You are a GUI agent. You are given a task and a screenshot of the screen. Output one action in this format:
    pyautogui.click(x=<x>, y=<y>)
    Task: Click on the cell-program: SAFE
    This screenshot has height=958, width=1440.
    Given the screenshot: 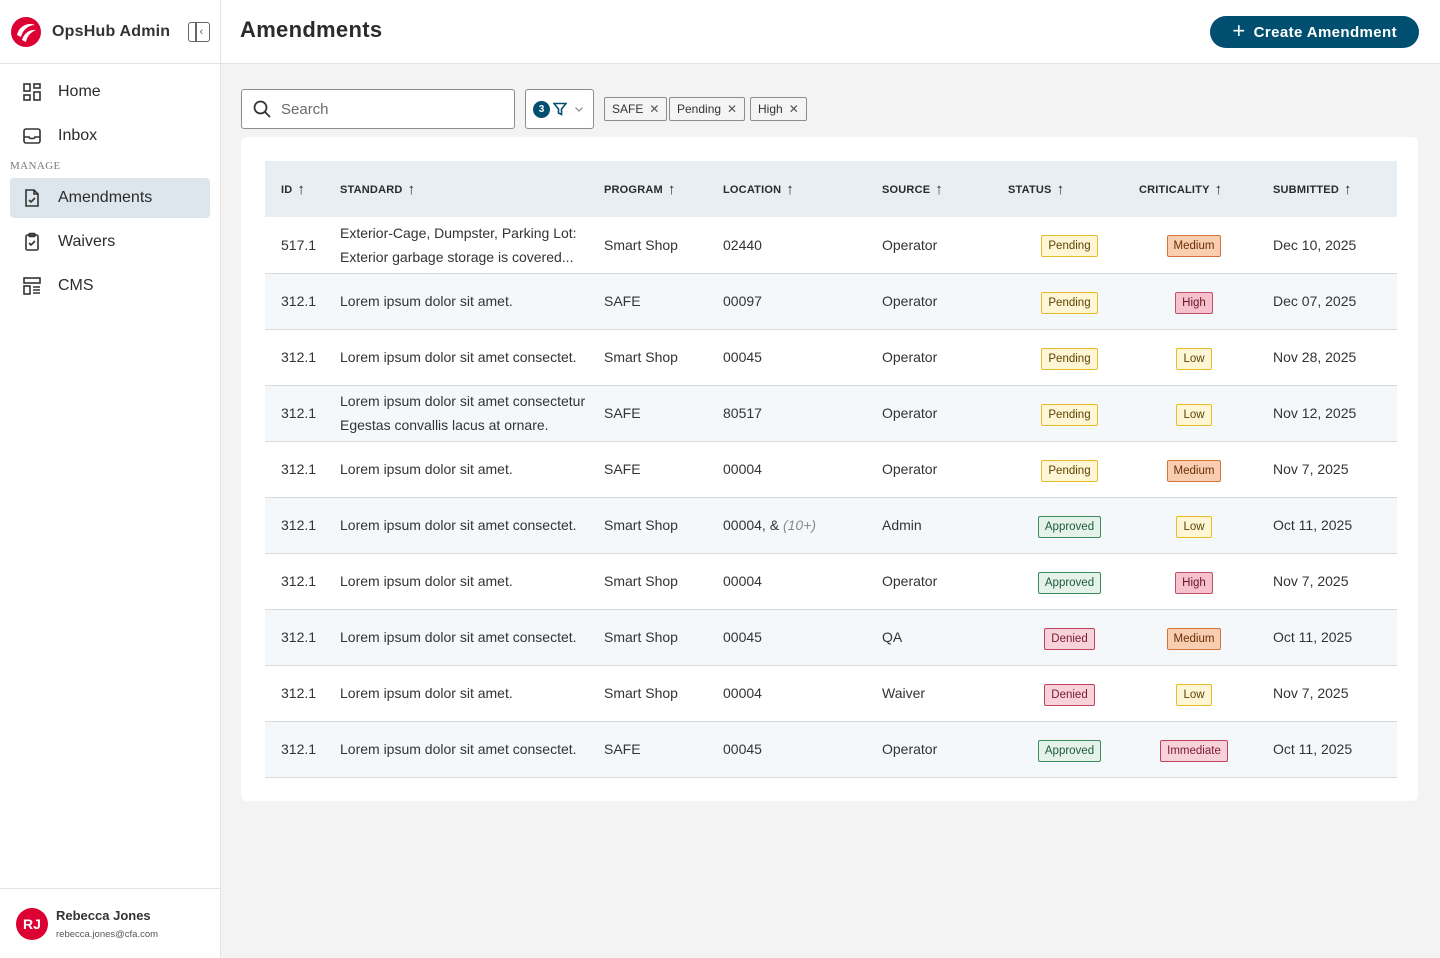 What is the action you would take?
    pyautogui.click(x=622, y=749)
    